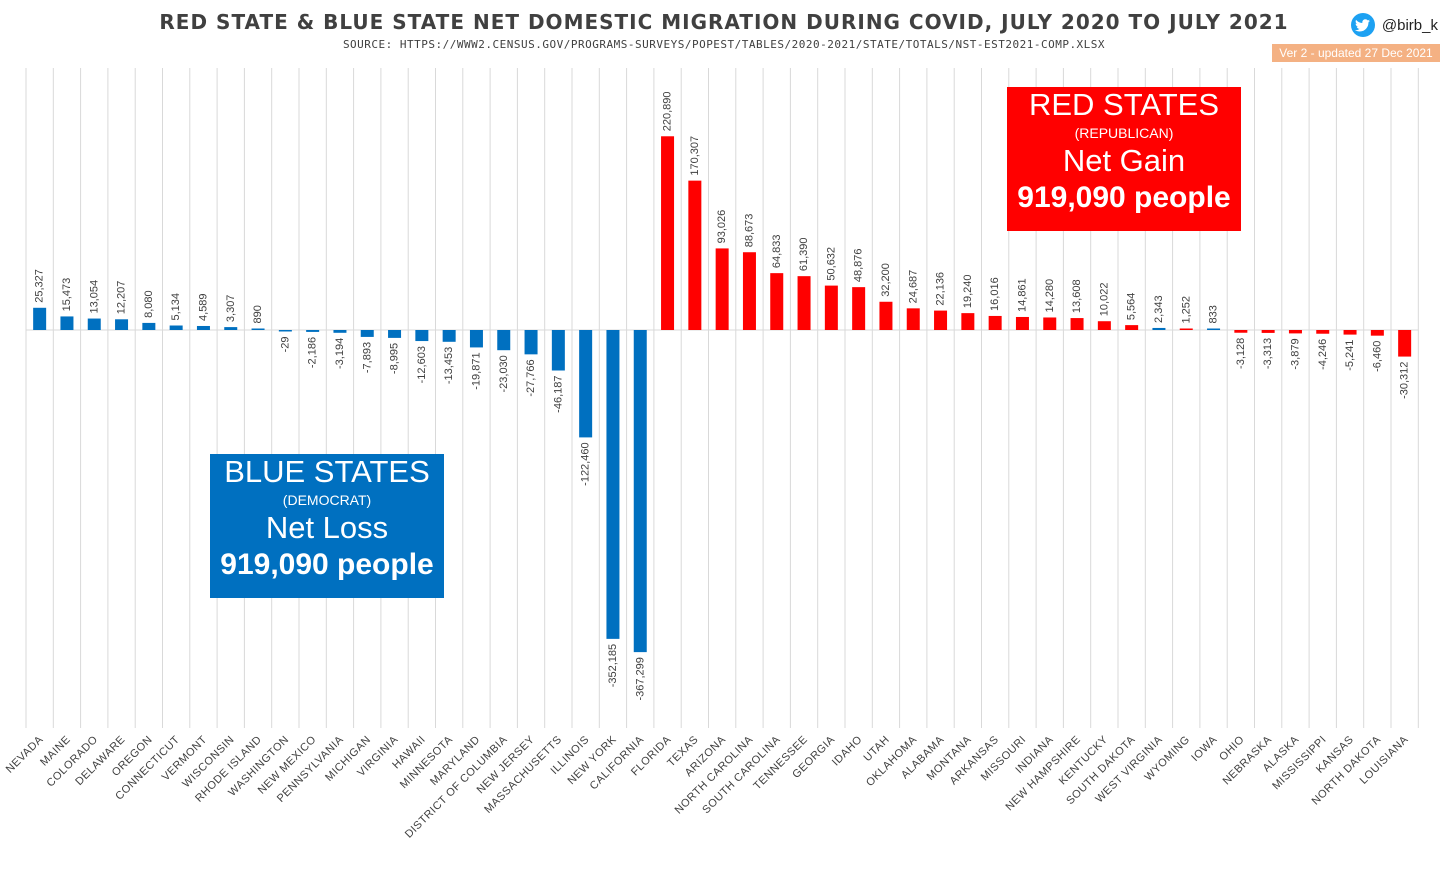  I want to click on bar-nebraska, so click(1268, 331).